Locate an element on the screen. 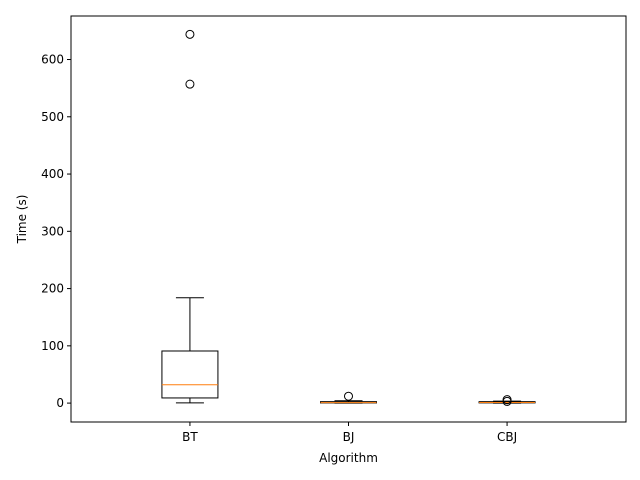  y-axis: 0 100 200 300 400 500 600 is located at coordinates (56, 231).